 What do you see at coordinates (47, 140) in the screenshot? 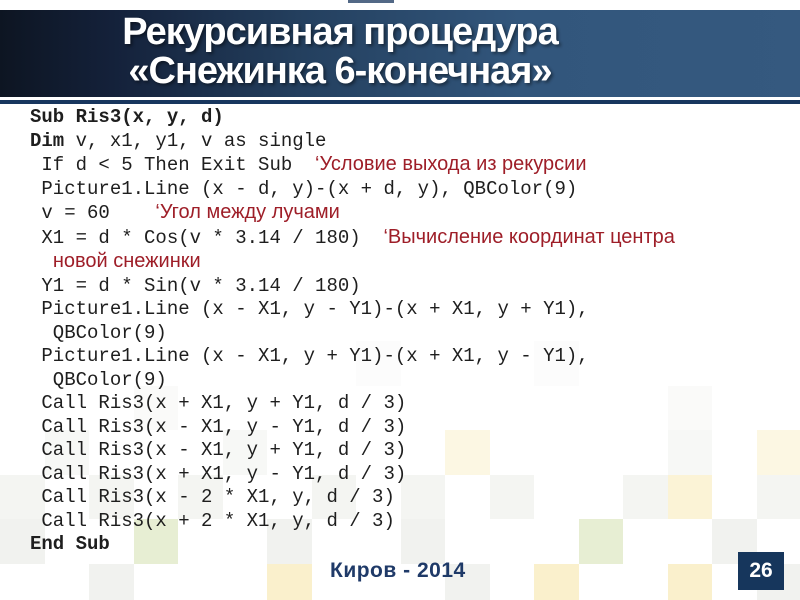
I see `code-text: Dim` at bounding box center [47, 140].